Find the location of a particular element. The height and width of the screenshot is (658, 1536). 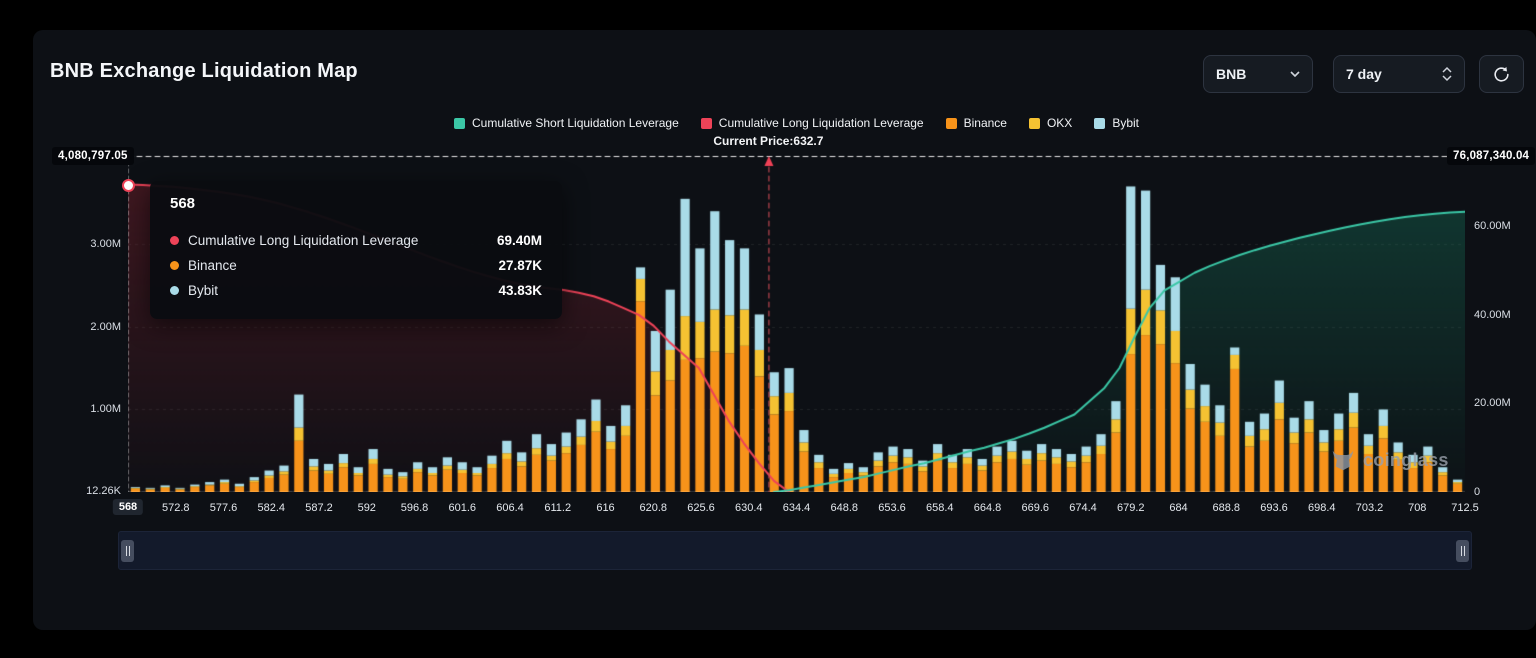

timeframe-select: 7 day is located at coordinates (1399, 74).